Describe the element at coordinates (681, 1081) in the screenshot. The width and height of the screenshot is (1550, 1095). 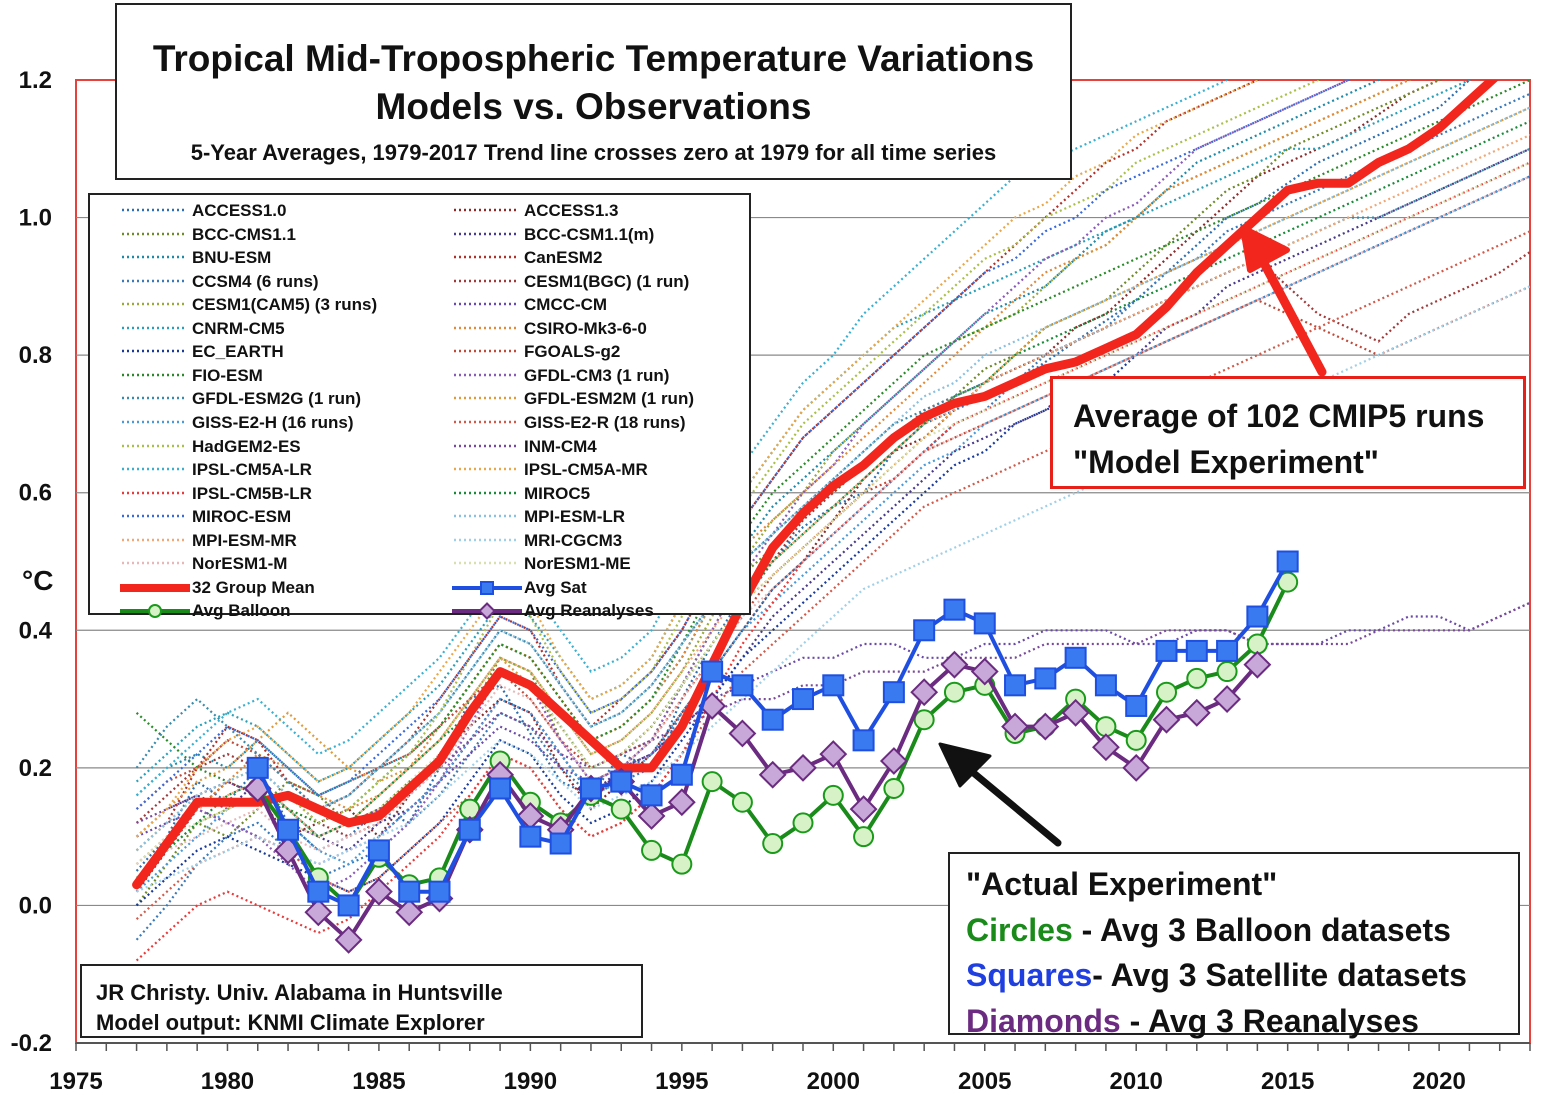
I see `x-tick-label: 1995` at that location.